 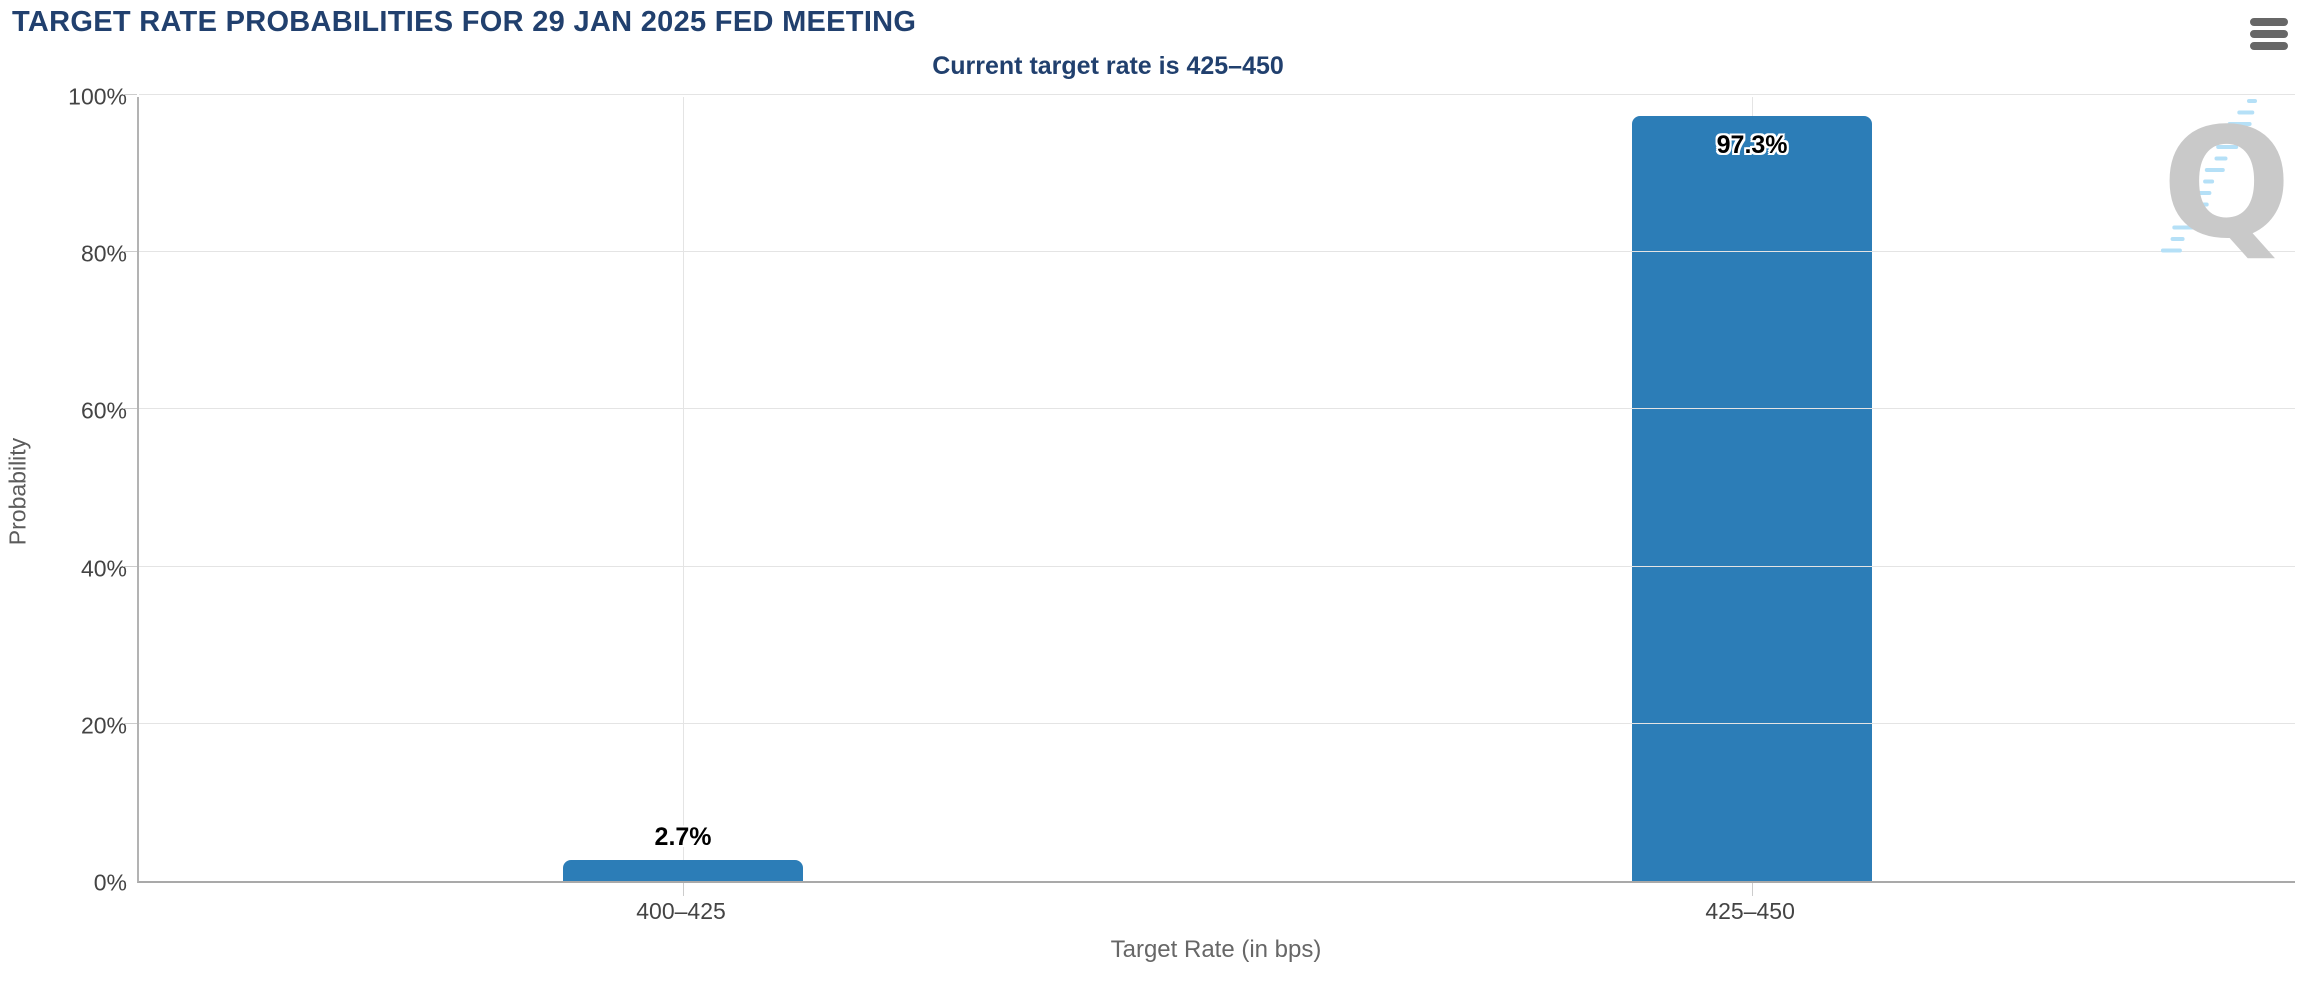 I want to click on y-axis-title: Probability, so click(x=17, y=491).